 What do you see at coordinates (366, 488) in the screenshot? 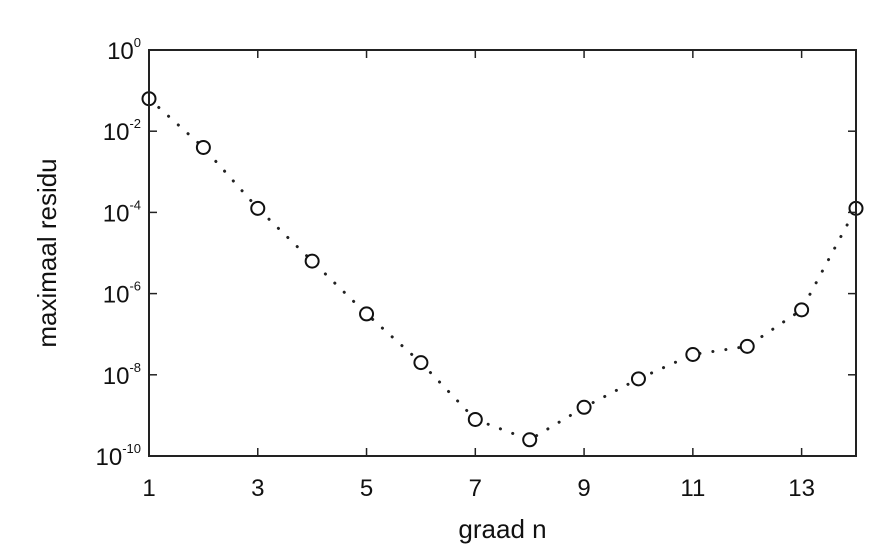
I see `x-tick-label: 5` at bounding box center [366, 488].